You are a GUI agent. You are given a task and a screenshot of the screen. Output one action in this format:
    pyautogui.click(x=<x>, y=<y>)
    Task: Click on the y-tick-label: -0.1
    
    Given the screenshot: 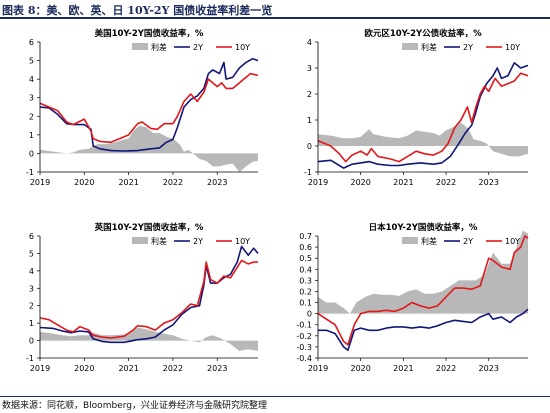 What is the action you would take?
    pyautogui.click(x=304, y=325)
    